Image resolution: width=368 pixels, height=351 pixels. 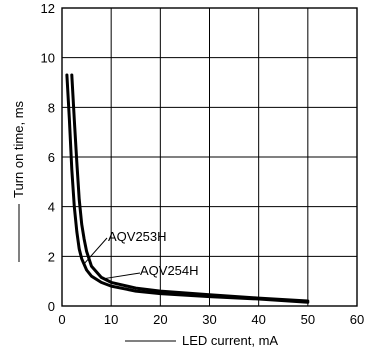 What do you see at coordinates (61, 319) in the screenshot?
I see `x-tick-label: 0` at bounding box center [61, 319].